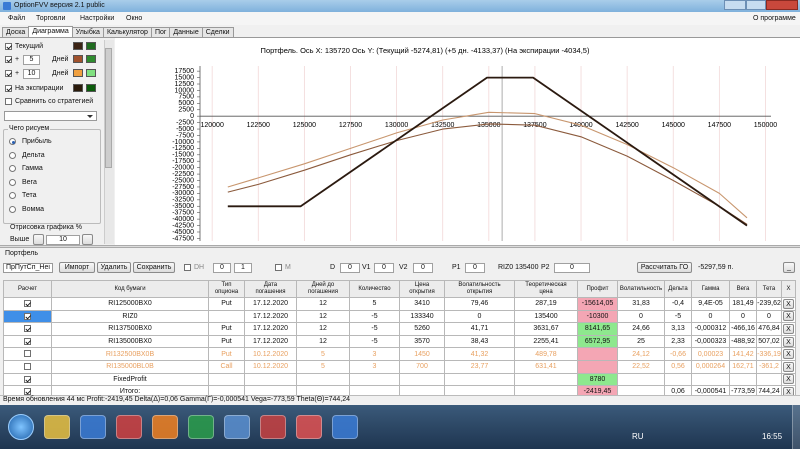  Describe the element at coordinates (28, 268) in the screenshot. I see `strategy-dropdown: ПрПутСп_Неі` at that location.